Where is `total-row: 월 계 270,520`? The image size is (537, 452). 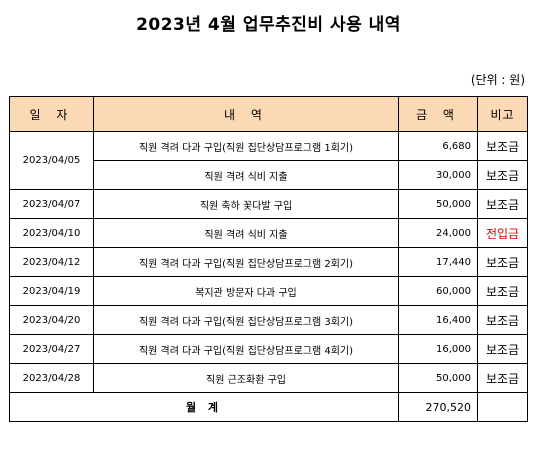
total-row: 월 계 270,520 is located at coordinates (268, 407).